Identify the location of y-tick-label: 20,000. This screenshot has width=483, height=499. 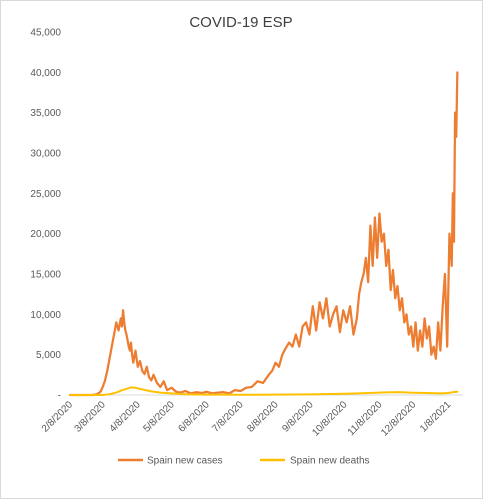
(45, 234).